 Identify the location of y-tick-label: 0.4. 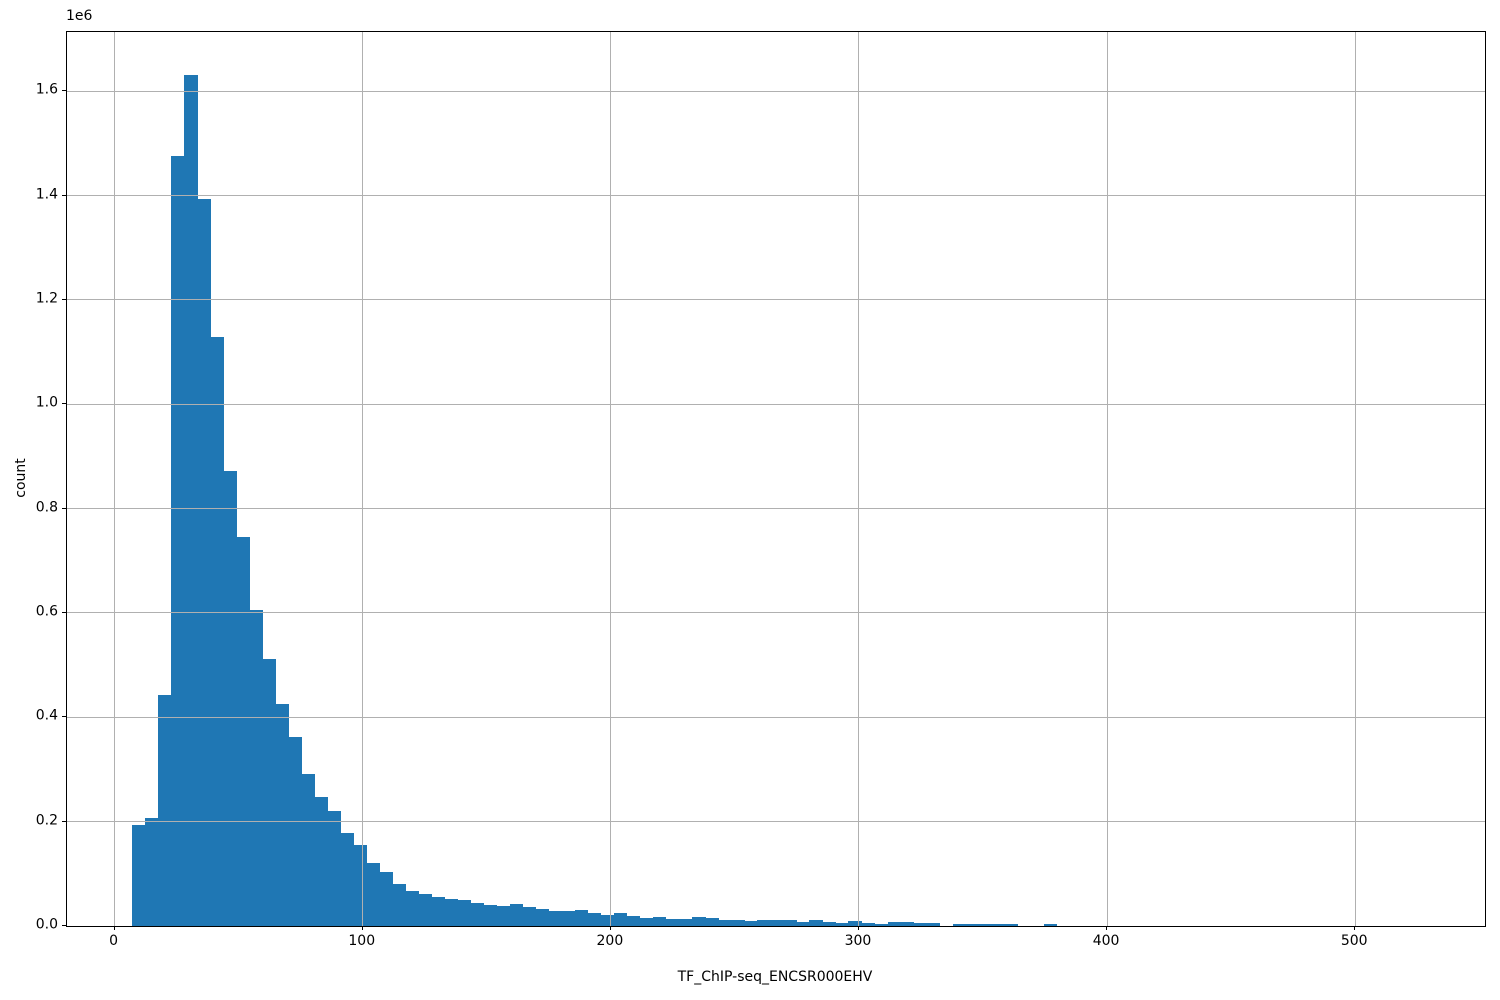
(46, 715).